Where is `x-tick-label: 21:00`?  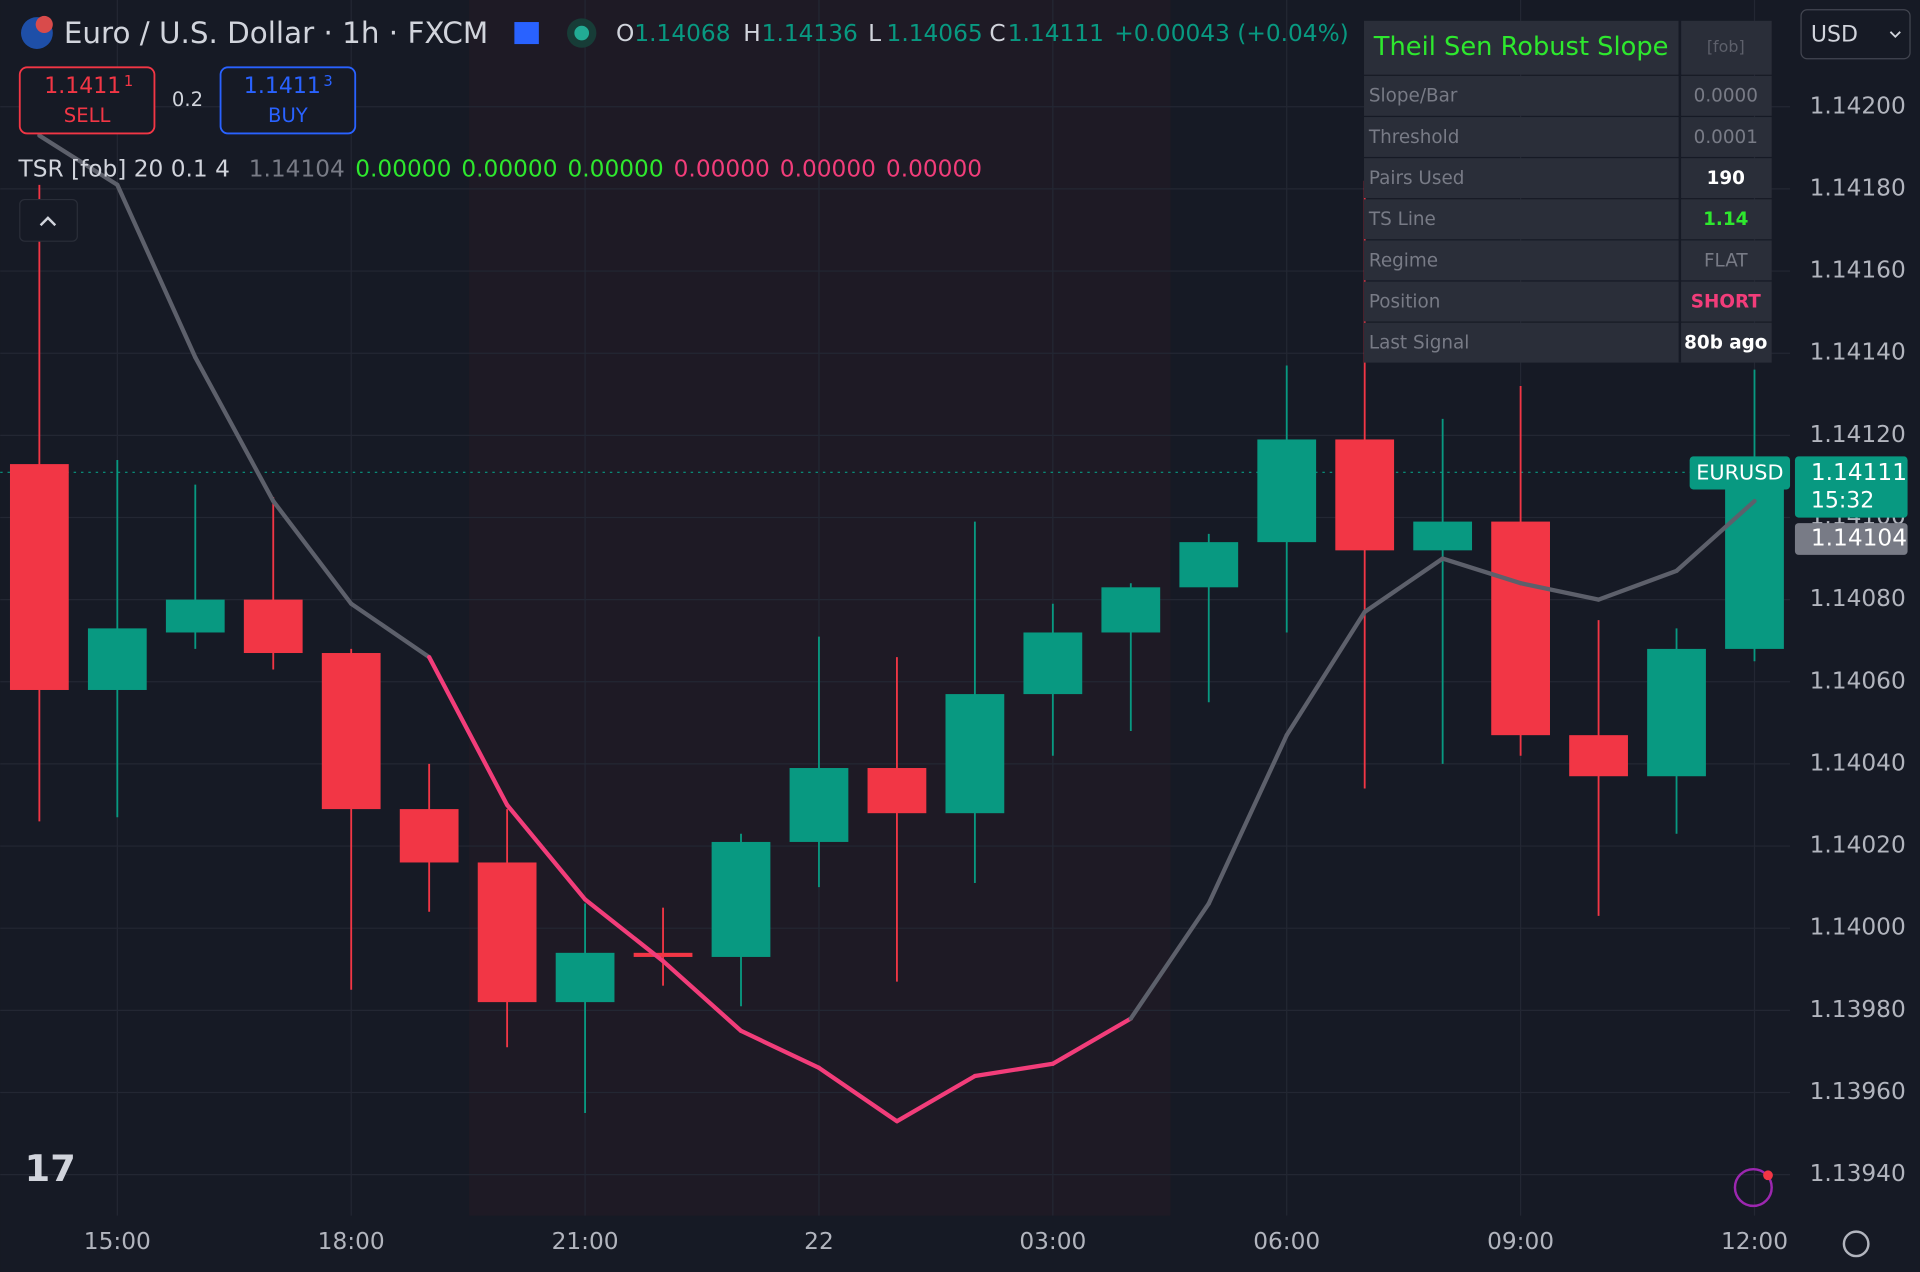 x-tick-label: 21:00 is located at coordinates (585, 1241).